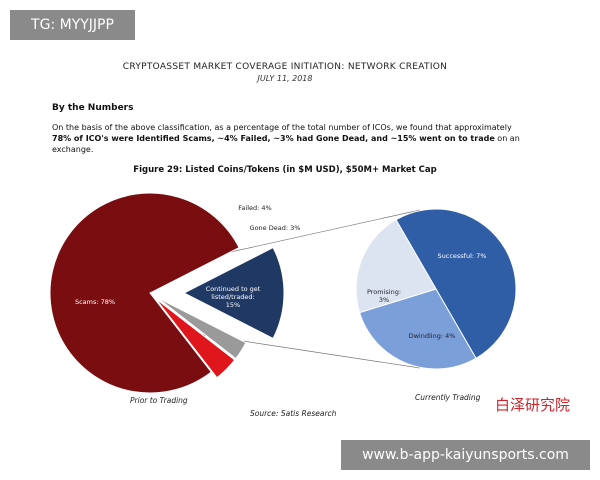  What do you see at coordinates (462, 256) in the screenshot?
I see `slice-label: Successful: 7%` at bounding box center [462, 256].